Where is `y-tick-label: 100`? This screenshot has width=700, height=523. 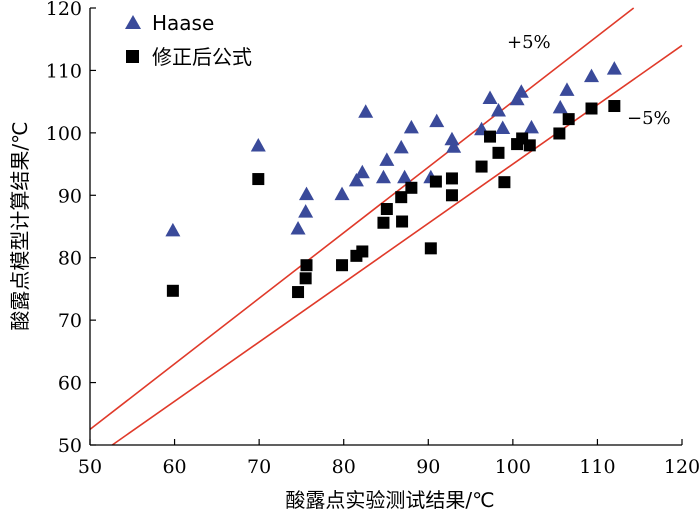 y-tick-label: 100 is located at coordinates (64, 134).